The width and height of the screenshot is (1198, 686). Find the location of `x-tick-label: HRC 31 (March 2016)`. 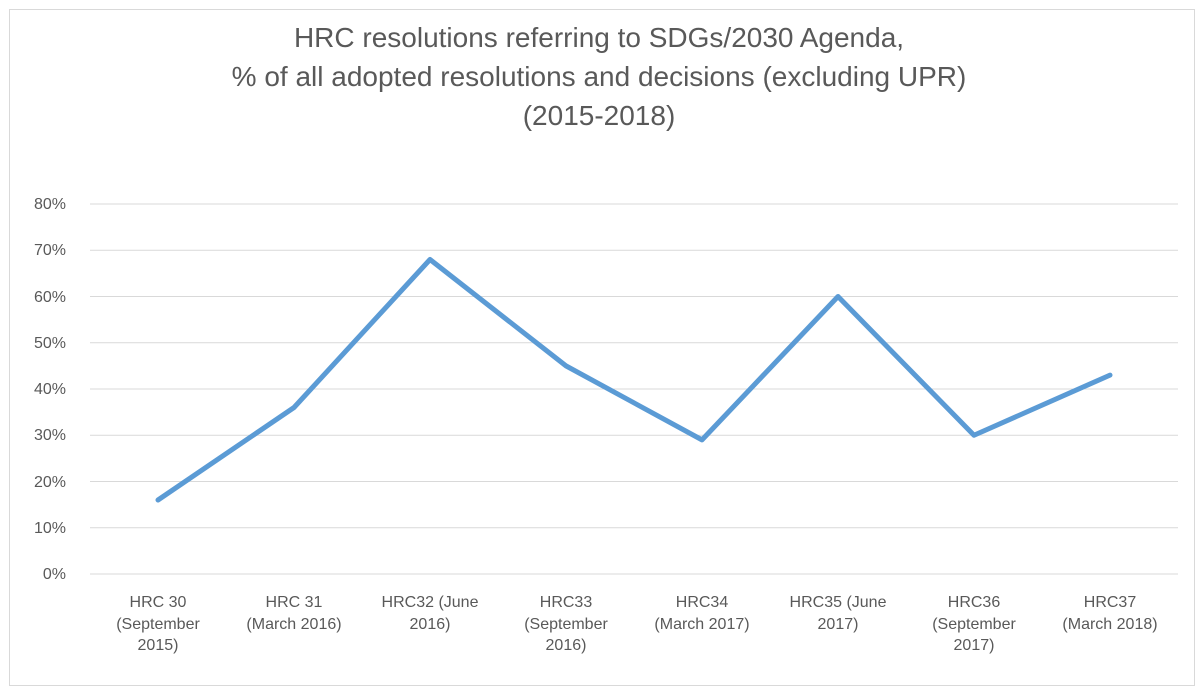

x-tick-label: HRC 31 (March 2016) is located at coordinates (294, 613).